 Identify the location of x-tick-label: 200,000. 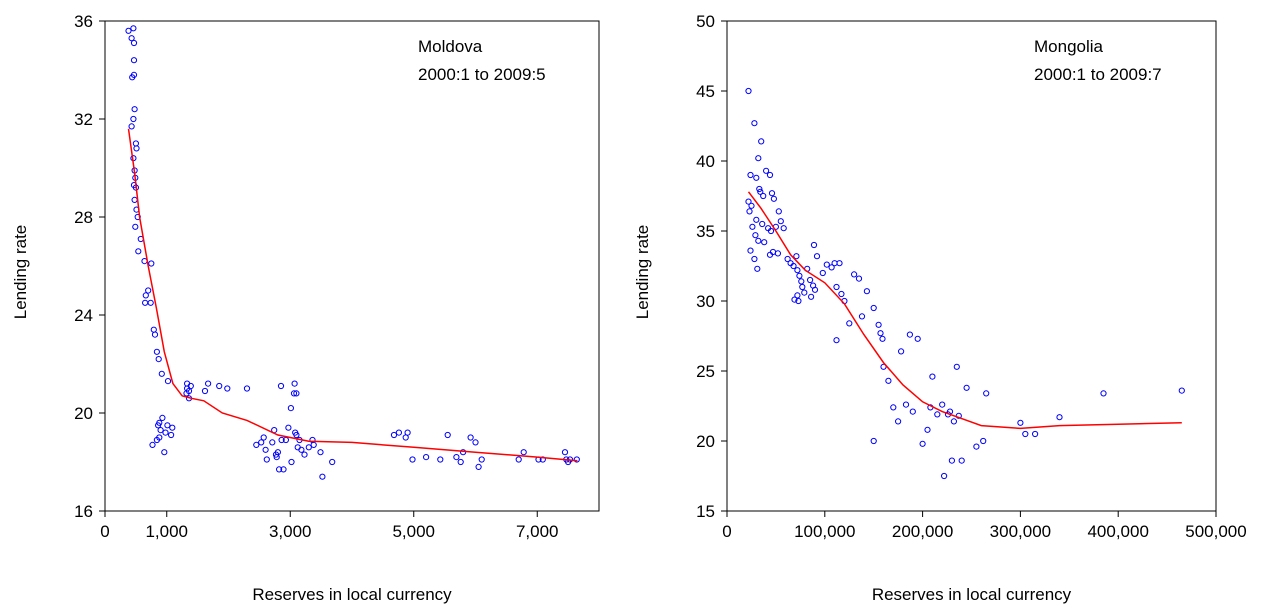
(922, 531).